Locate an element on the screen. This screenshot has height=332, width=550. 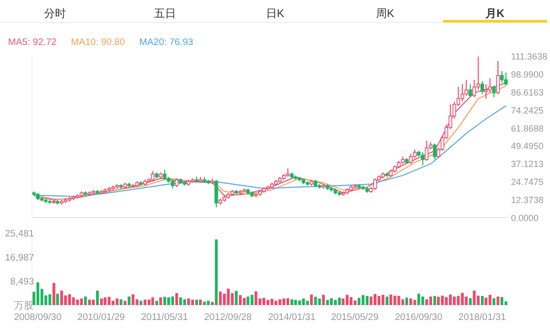
y-tick-label: 24.7475 is located at coordinates (527, 182).